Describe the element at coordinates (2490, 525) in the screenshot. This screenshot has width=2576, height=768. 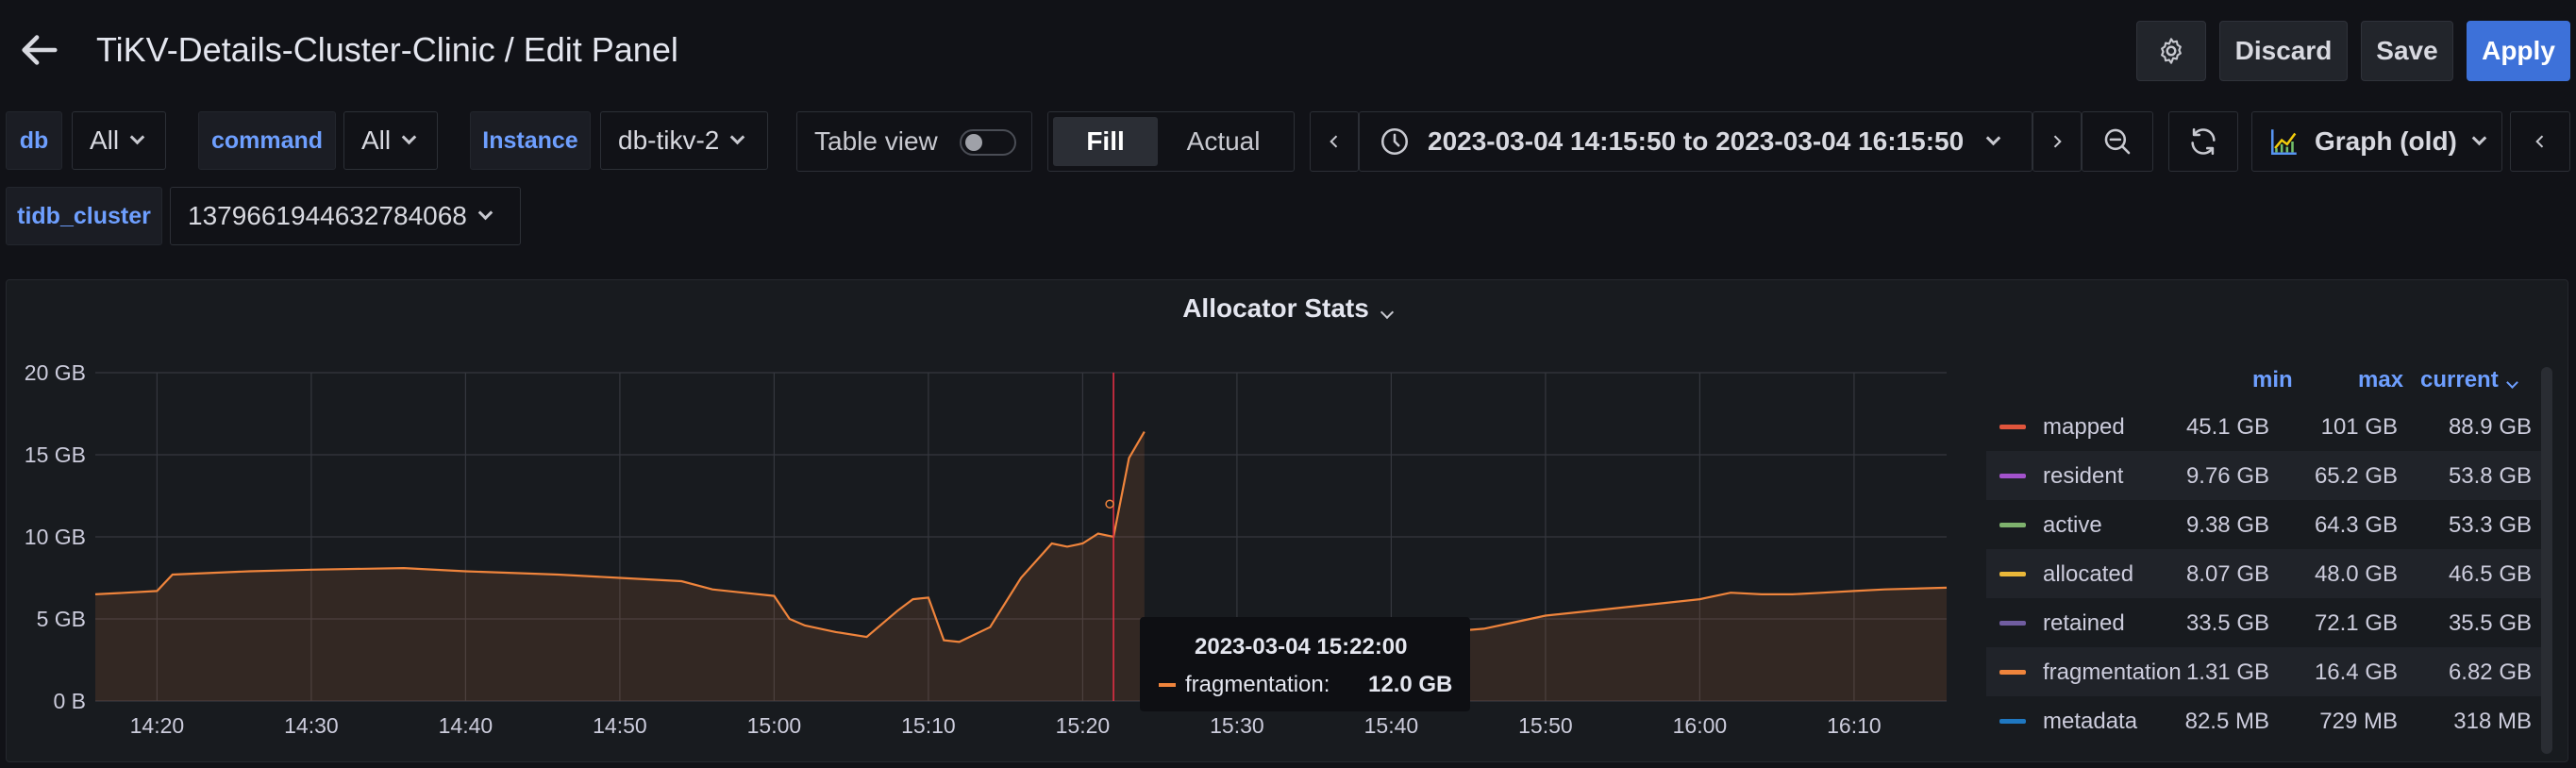
I see `legend-item-current: 53.3 GB` at that location.